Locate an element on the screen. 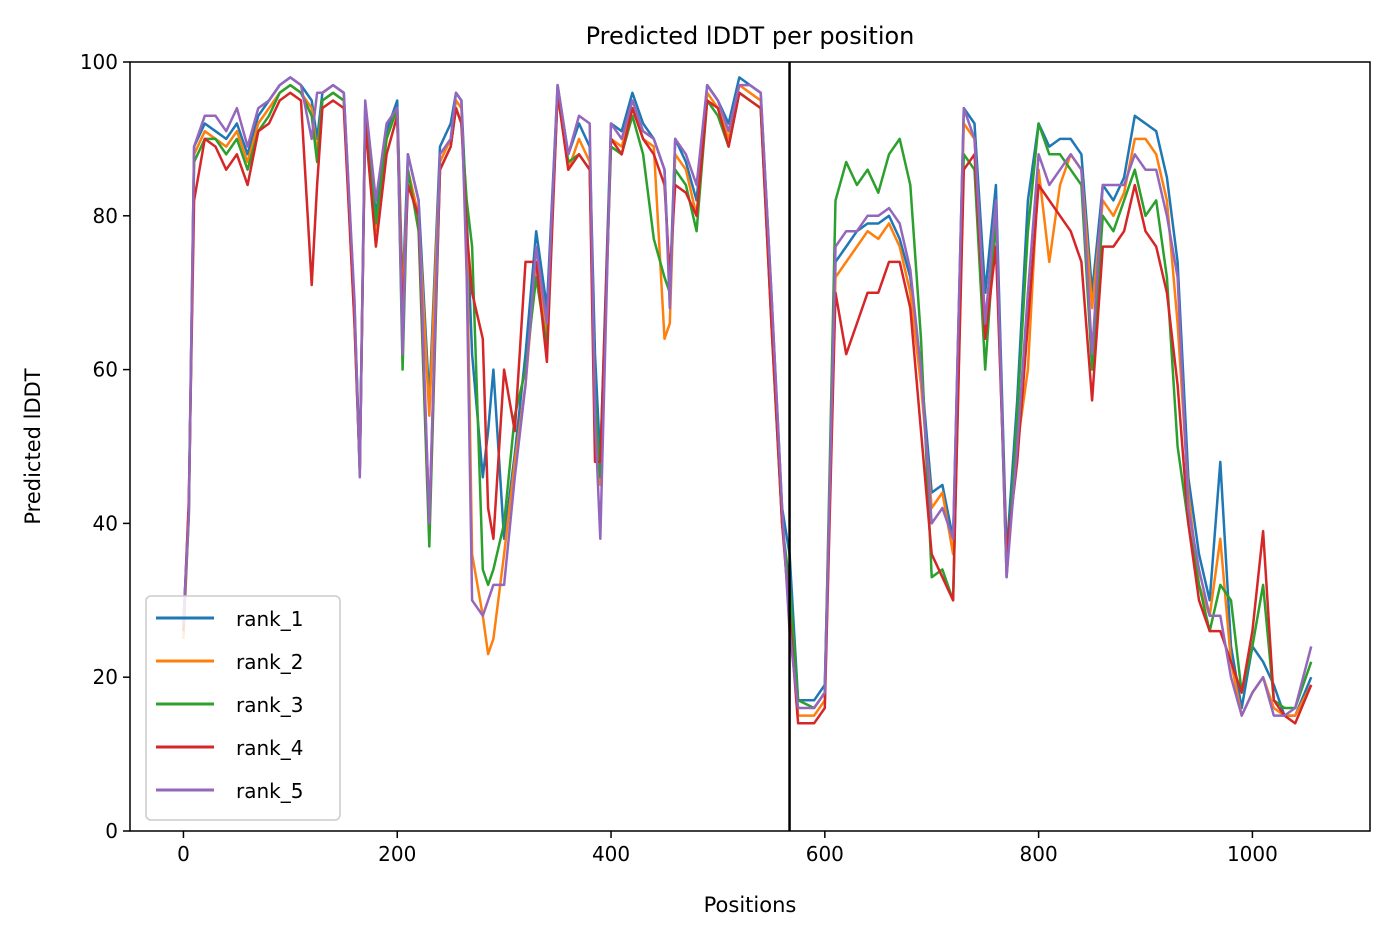 This screenshot has height=939, width=1391. chart-title: Predicted lDDT per position is located at coordinates (750, 36).